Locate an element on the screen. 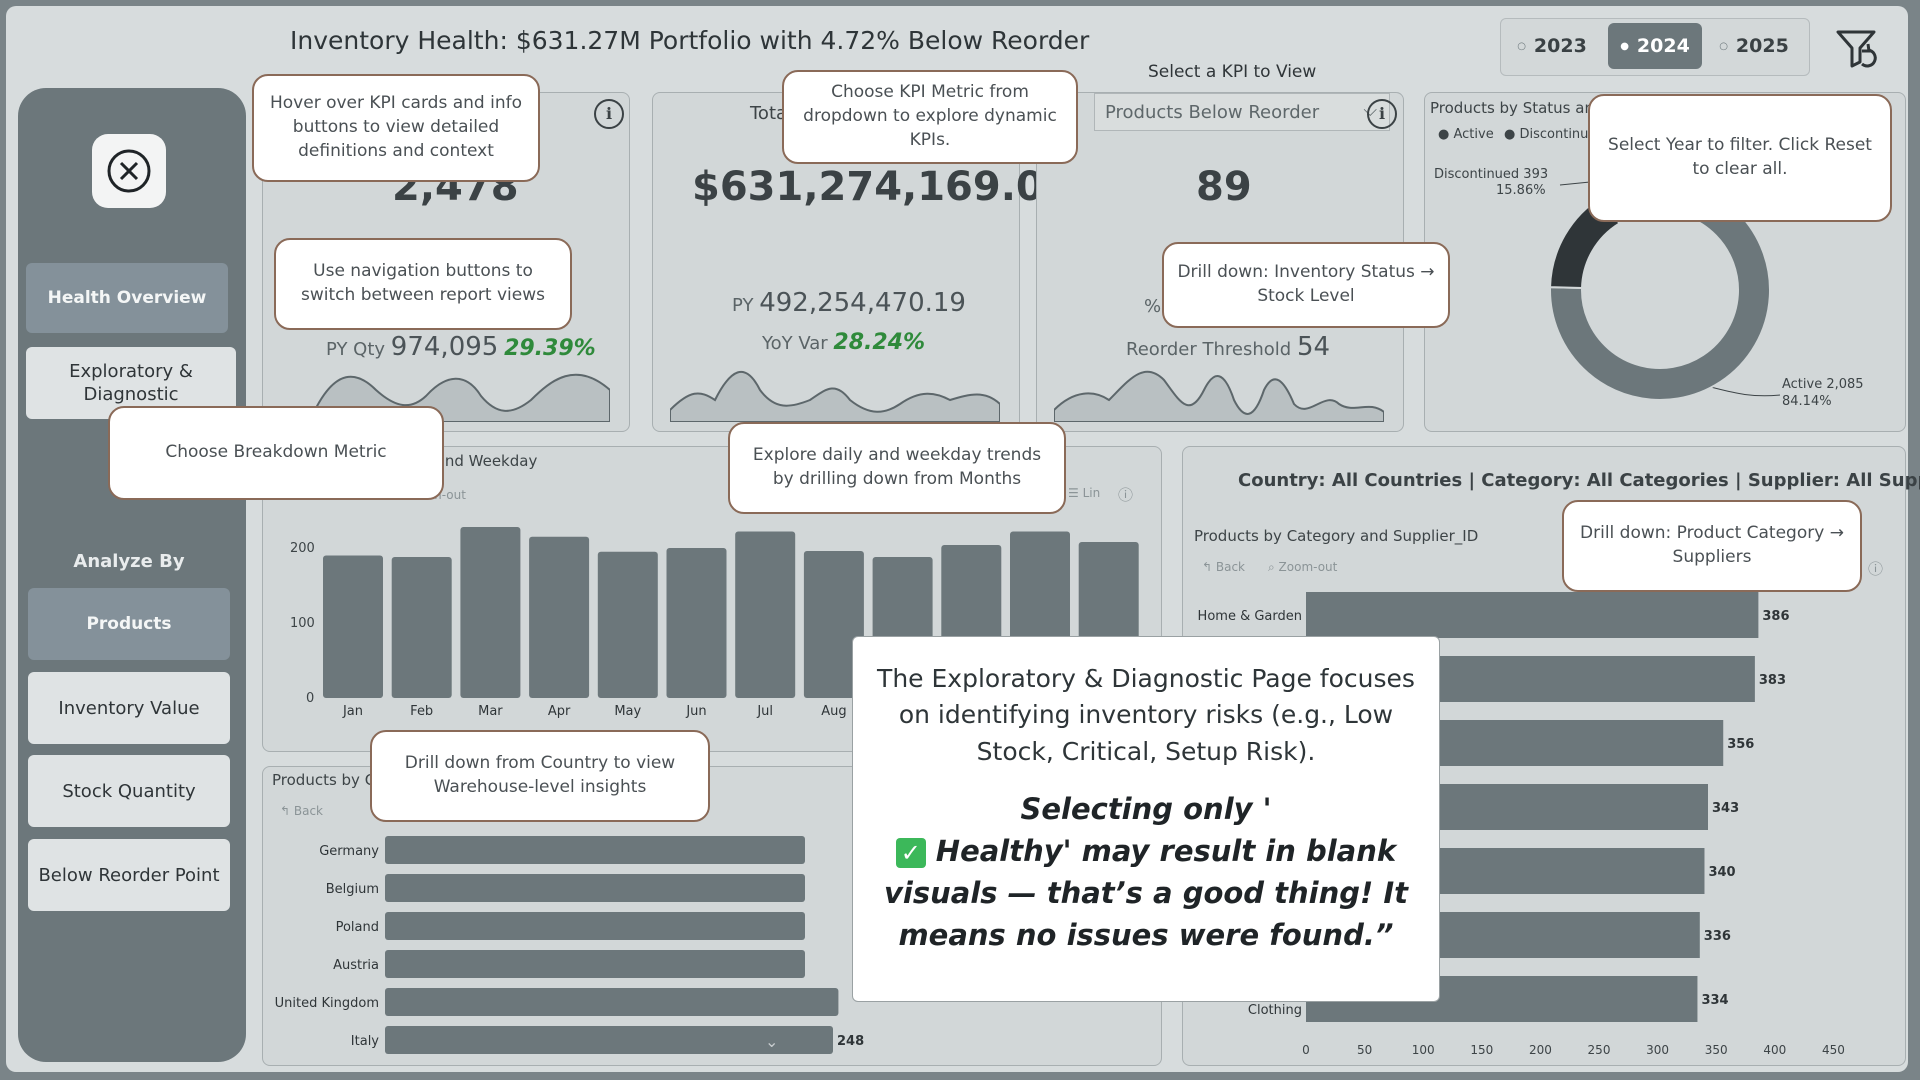  country-label: Poland is located at coordinates (357, 927).